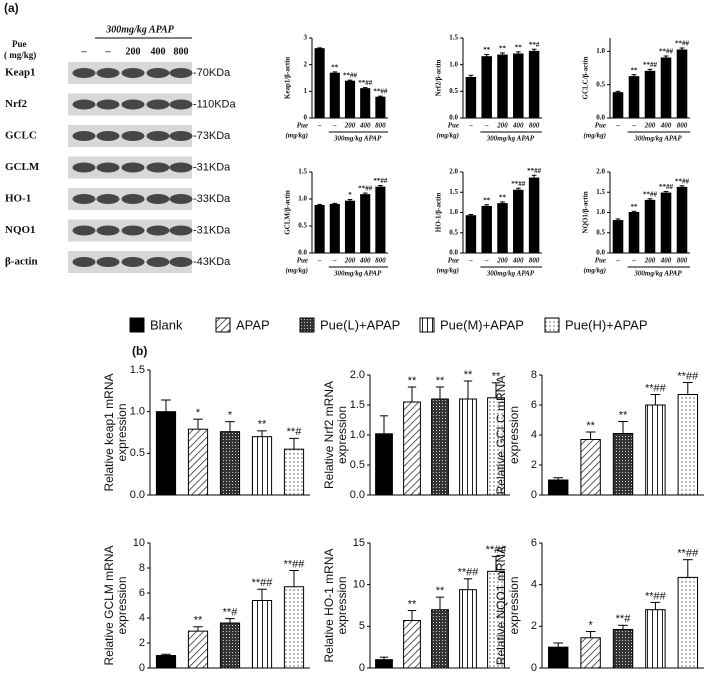 This screenshot has width=709, height=675. I want to click on pue-label: Pue, so click(19, 44).